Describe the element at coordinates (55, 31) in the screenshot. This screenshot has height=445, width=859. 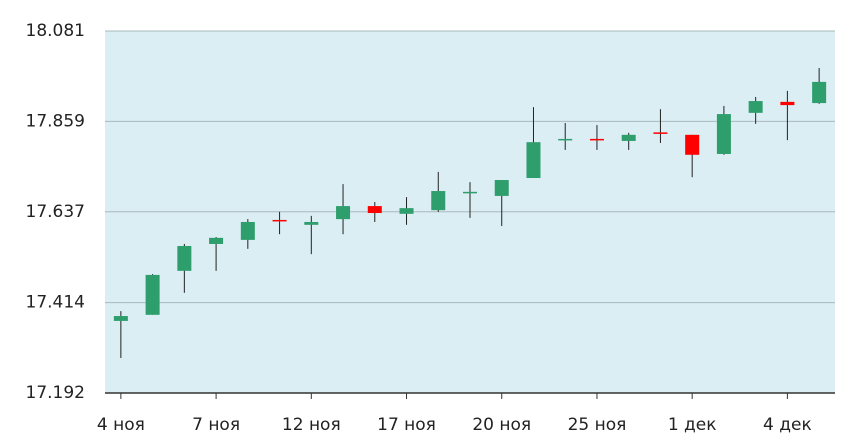
I see `y-tick-label: 18.081` at that location.